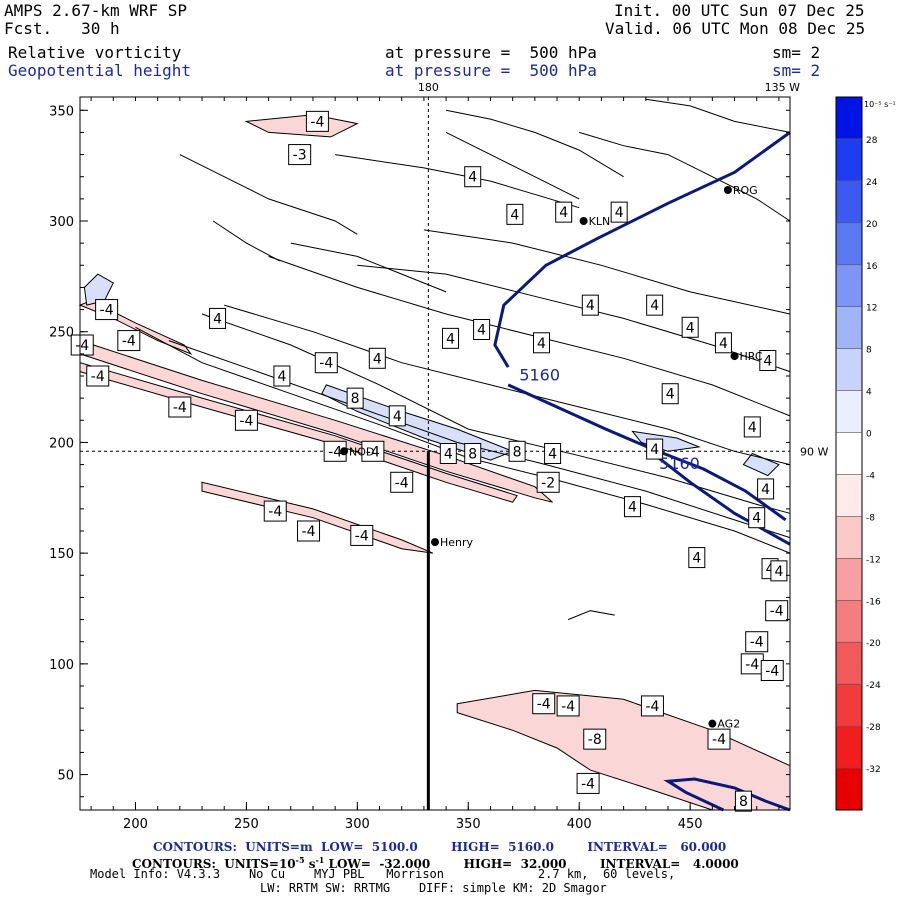 This screenshot has width=900, height=900. What do you see at coordinates (135, 824) in the screenshot?
I see `x-tick-label: 200` at bounding box center [135, 824].